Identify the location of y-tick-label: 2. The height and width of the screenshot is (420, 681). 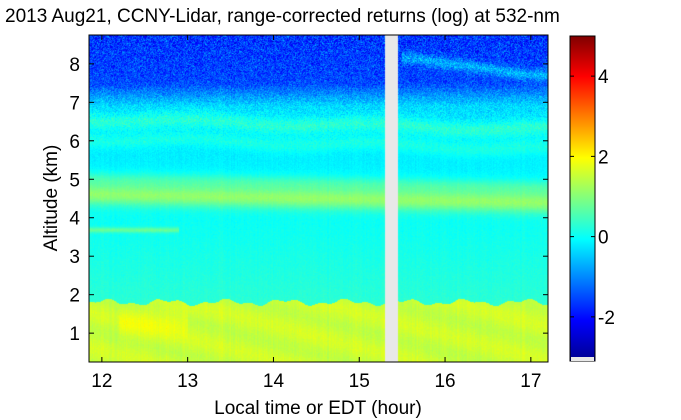
(74, 296).